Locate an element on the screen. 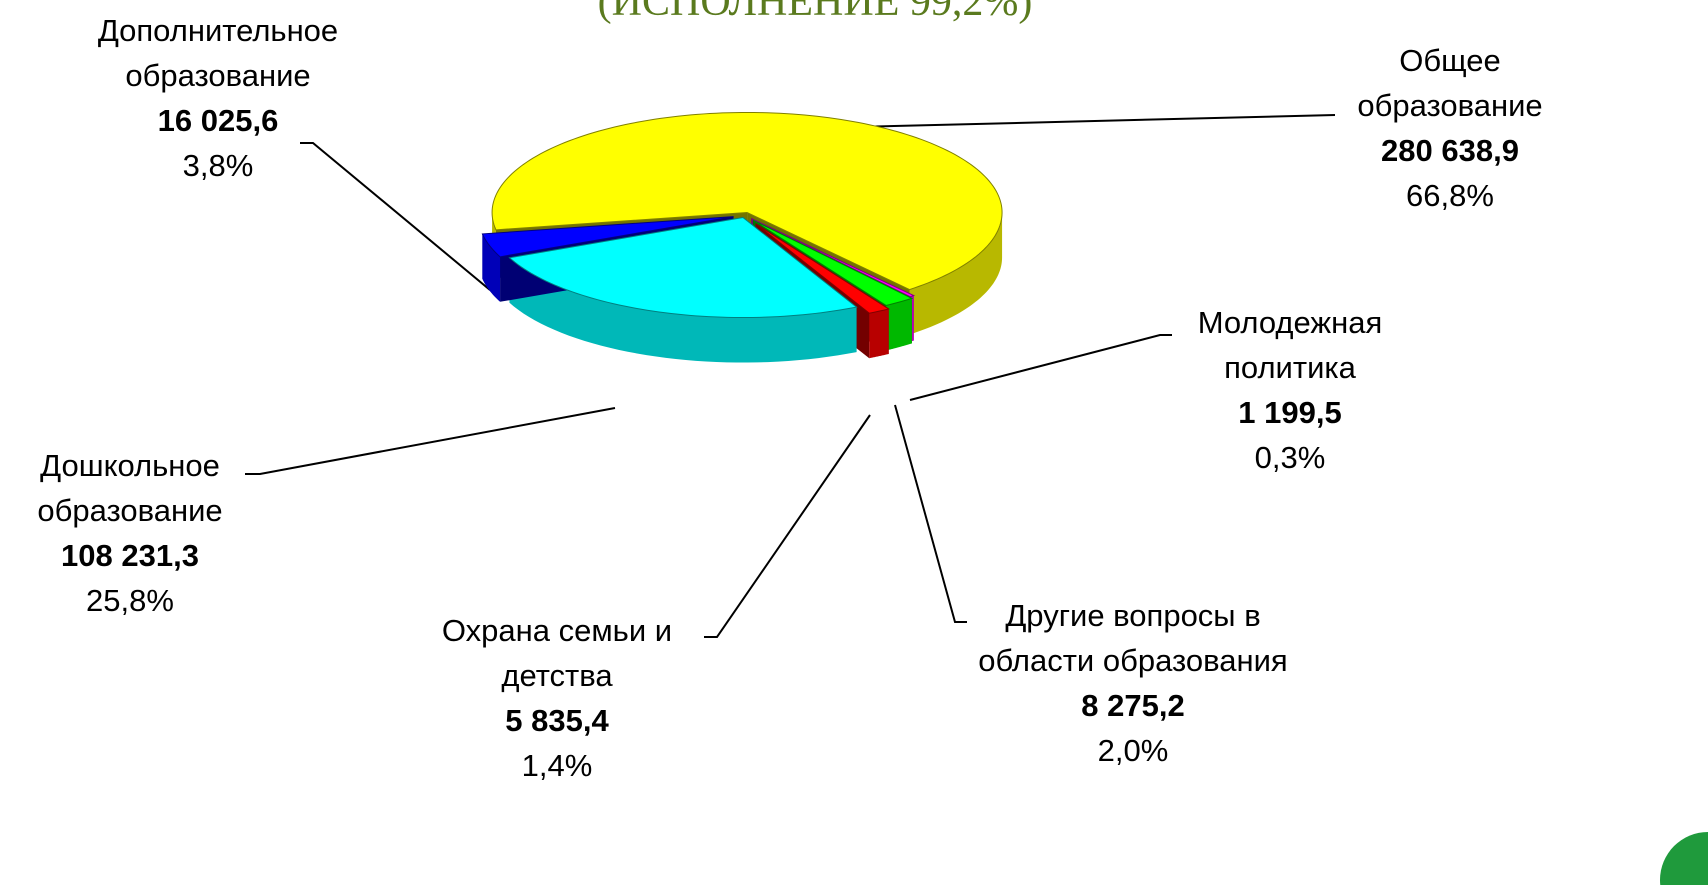 Image resolution: width=1708 pixels, height=885 pixels. label-name: Дополнительное образование is located at coordinates (218, 53).